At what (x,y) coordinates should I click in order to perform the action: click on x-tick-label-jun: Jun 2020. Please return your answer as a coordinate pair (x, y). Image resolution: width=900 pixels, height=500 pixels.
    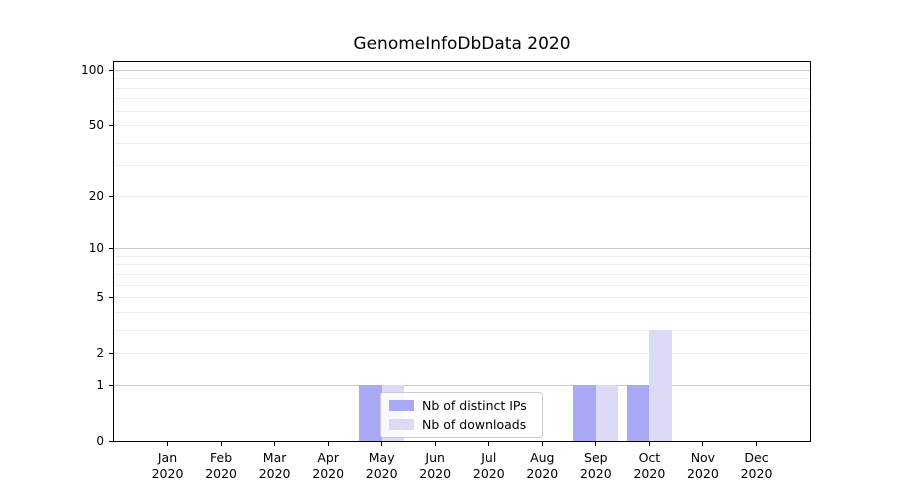
    Looking at the image, I should click on (435, 465).